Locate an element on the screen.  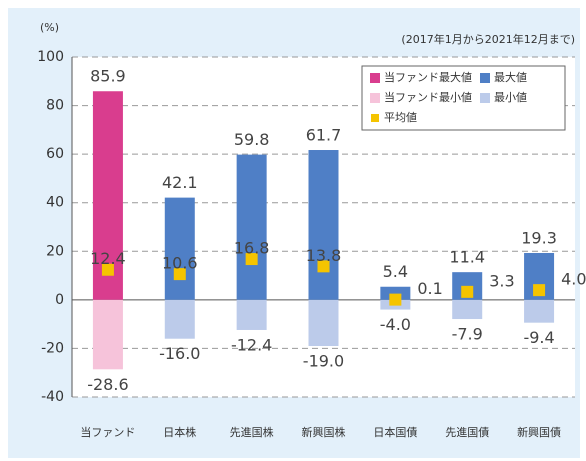
legend-box is located at coordinates (463, 98).